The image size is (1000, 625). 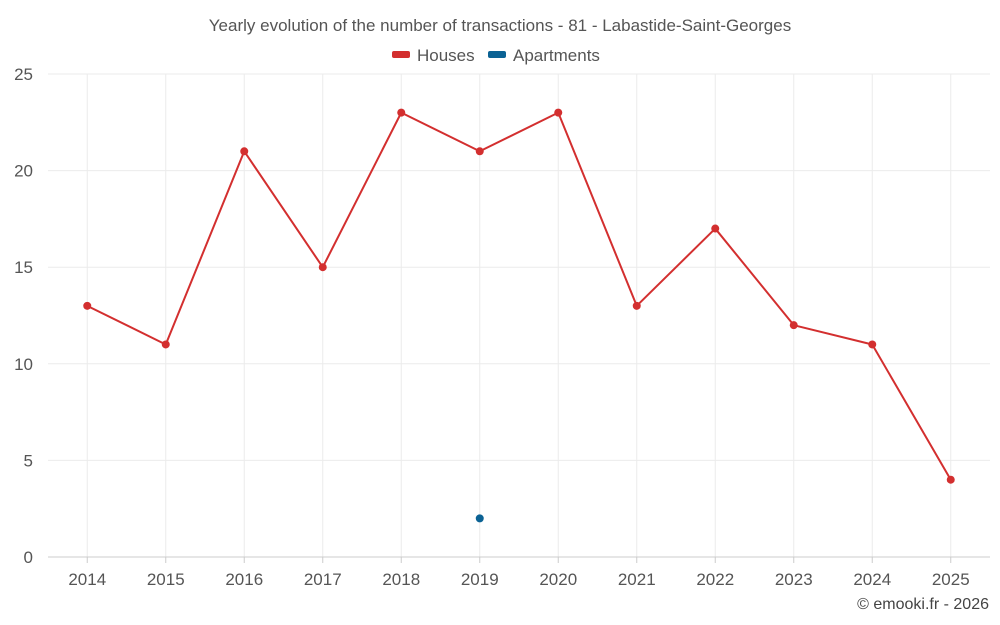 I want to click on y-tick-label: 25, so click(x=23, y=74).